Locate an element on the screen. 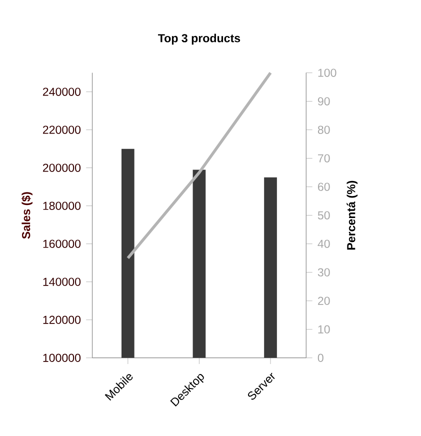 The width and height of the screenshot is (421, 436). y2-tick-label: 30 is located at coordinates (324, 272).